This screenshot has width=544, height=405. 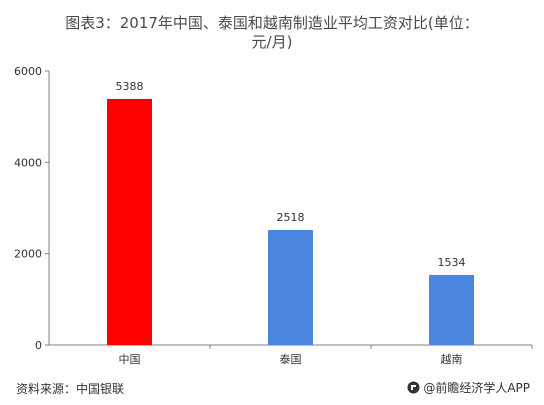 I want to click on x-tick-label: 泰国, so click(x=291, y=359).